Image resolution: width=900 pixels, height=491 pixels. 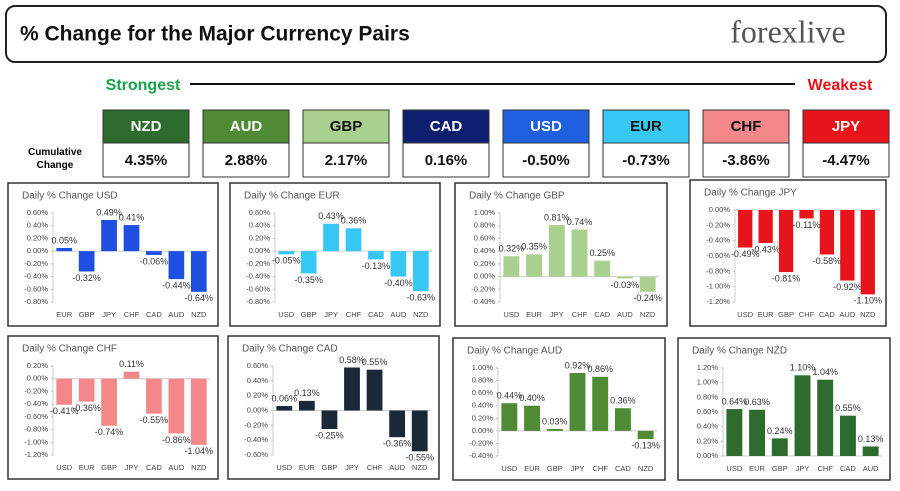 I want to click on value-label: 0.92%, so click(x=578, y=365).